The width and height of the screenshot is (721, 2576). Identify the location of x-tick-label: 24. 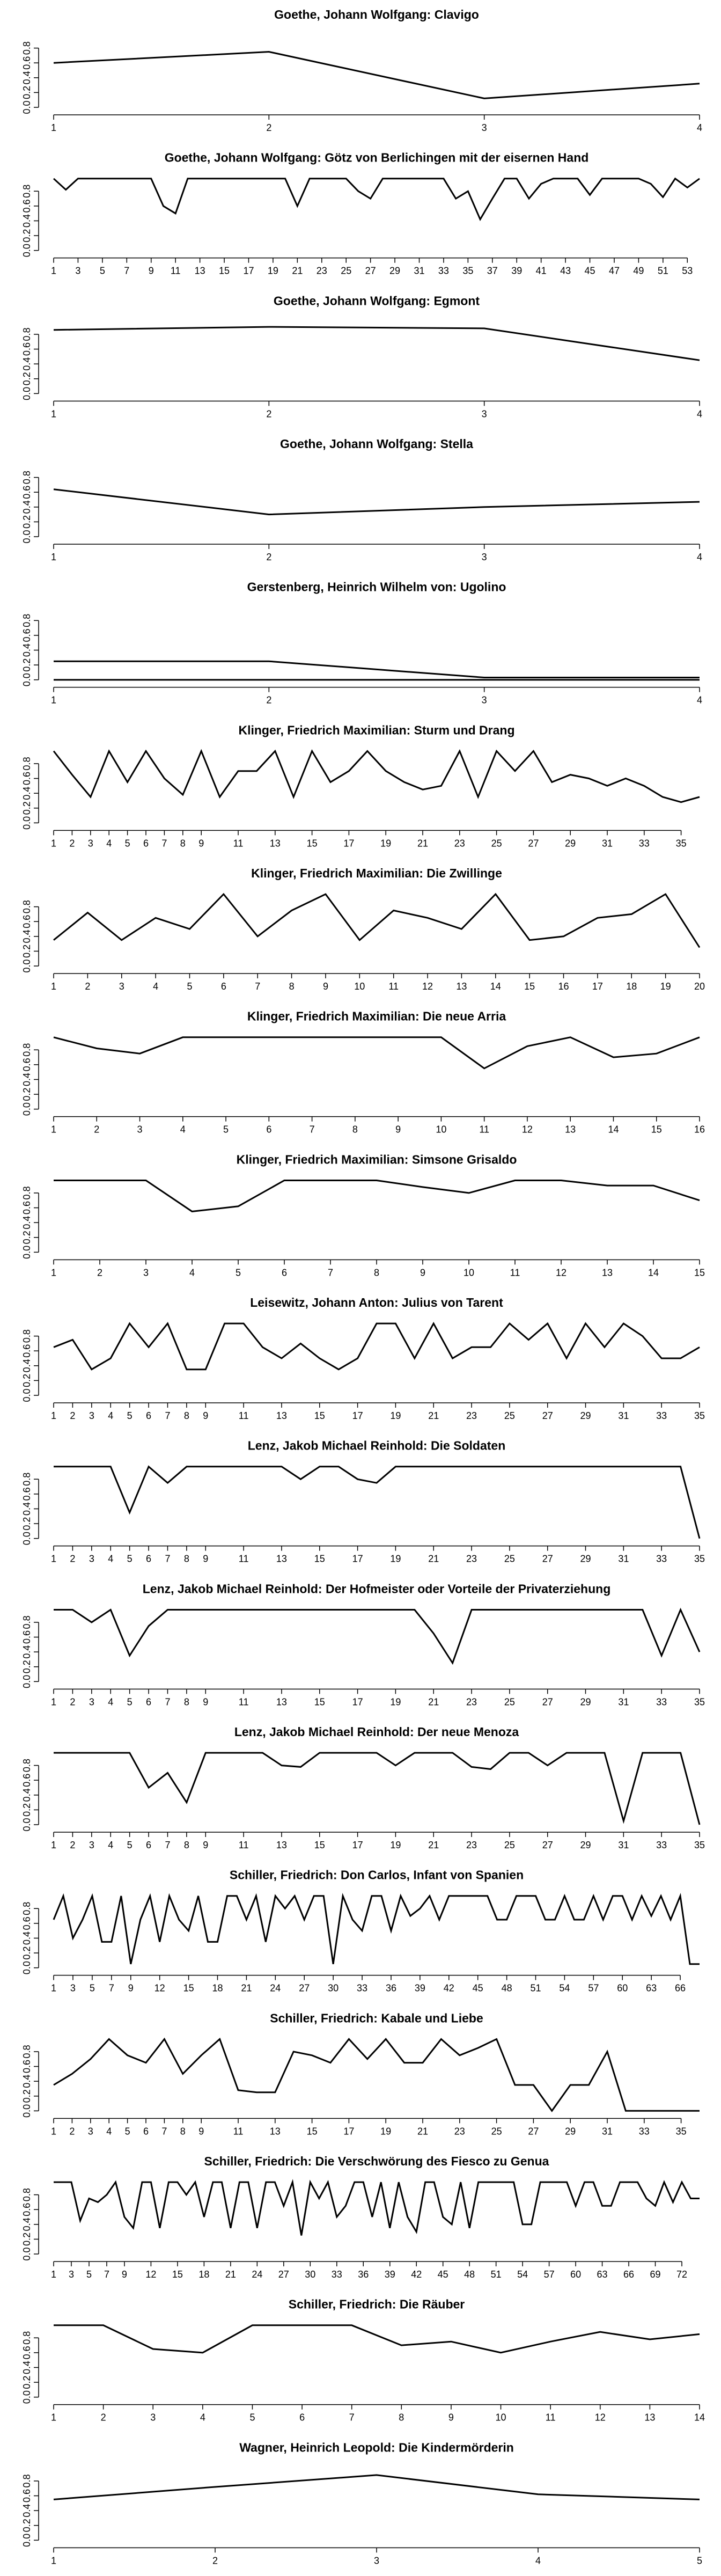
(257, 2274).